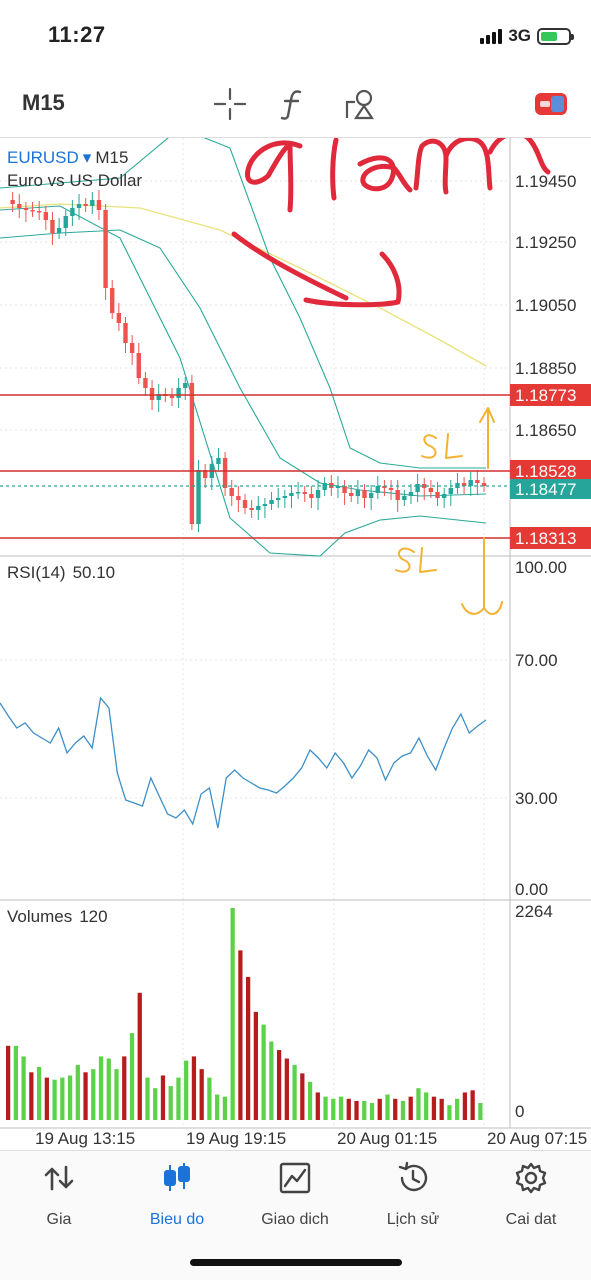 The image size is (591, 1280). What do you see at coordinates (294, 104) in the screenshot?
I see `function-icon` at bounding box center [294, 104].